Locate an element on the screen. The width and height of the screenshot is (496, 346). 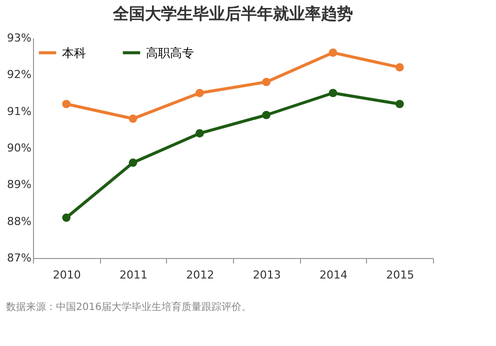
x-tick-label: 2011 is located at coordinates (134, 275).